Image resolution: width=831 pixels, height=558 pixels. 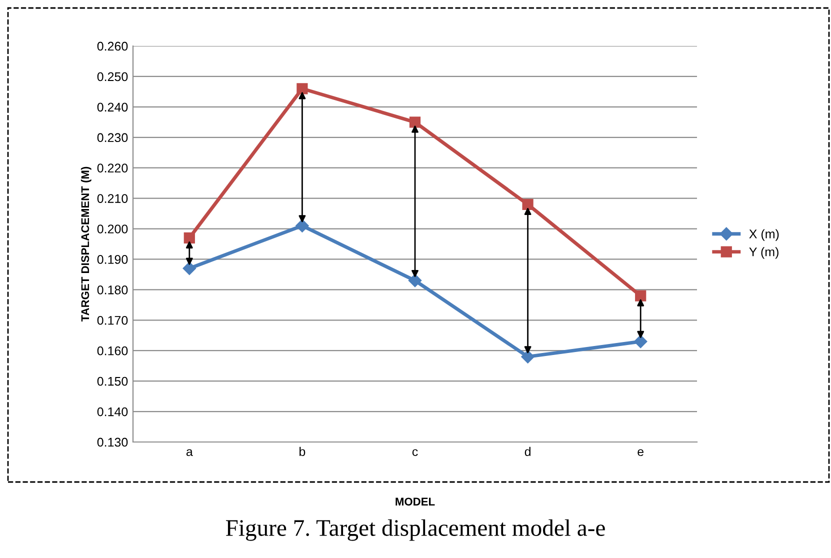 I want to click on y-tick-label: 0.170, so click(x=112, y=320).